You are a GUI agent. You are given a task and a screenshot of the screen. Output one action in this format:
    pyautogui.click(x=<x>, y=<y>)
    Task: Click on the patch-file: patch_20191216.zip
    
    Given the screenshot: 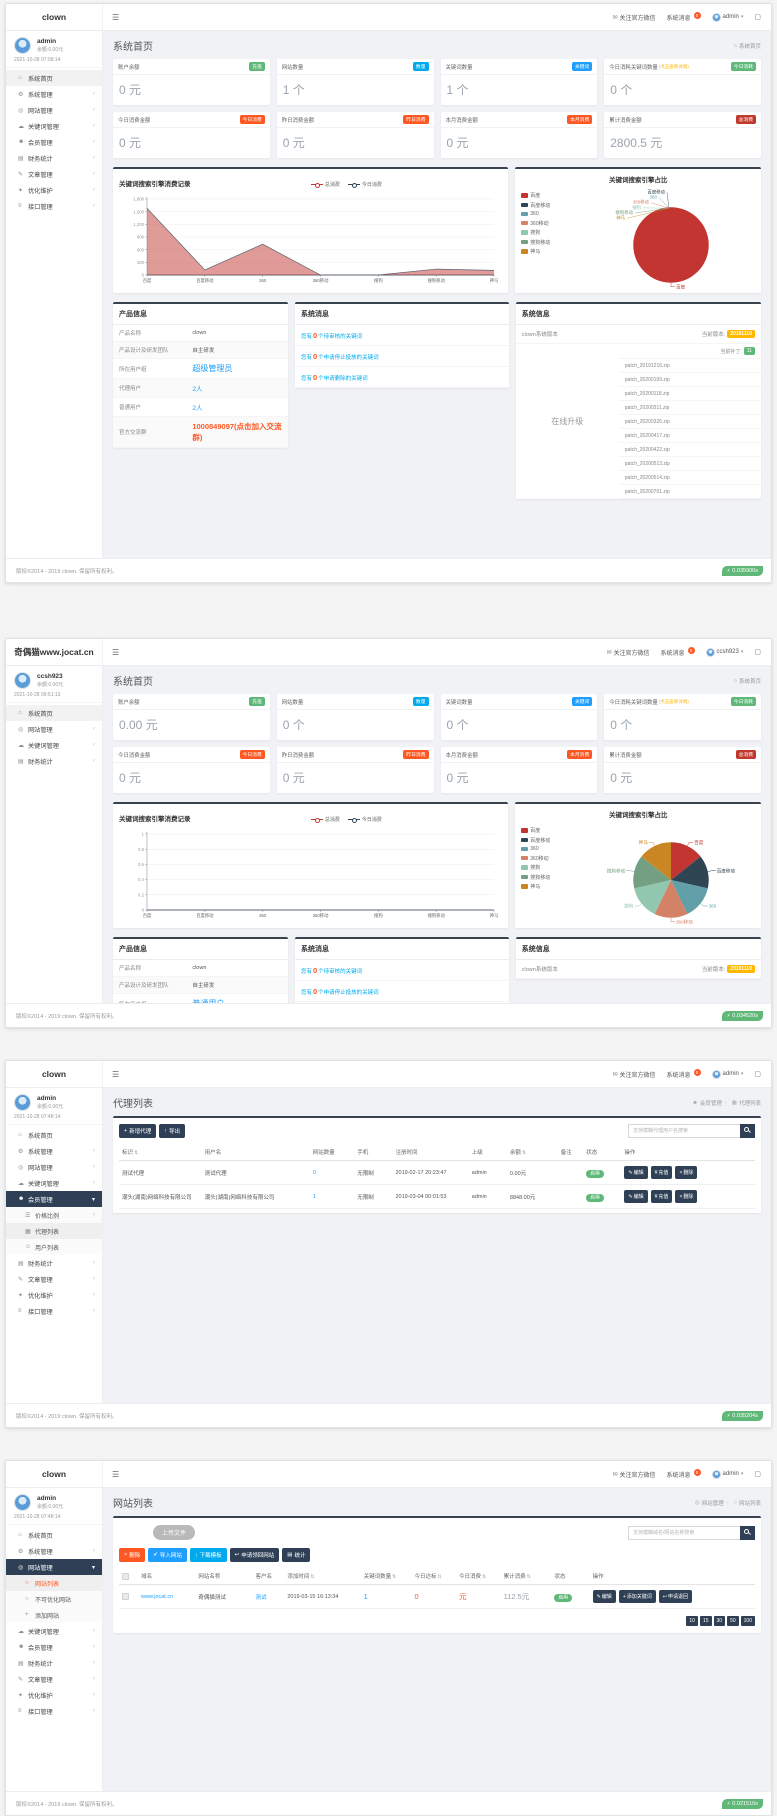 What is the action you would take?
    pyautogui.click(x=689, y=366)
    